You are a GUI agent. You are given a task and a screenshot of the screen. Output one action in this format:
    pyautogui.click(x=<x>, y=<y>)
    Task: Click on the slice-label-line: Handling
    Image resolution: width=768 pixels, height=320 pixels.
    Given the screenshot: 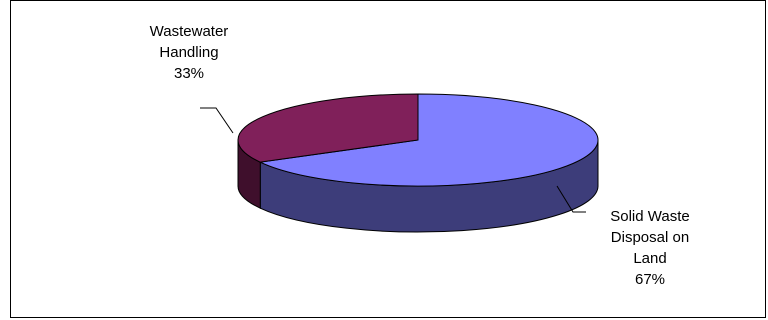 What is the action you would take?
    pyautogui.click(x=188, y=52)
    